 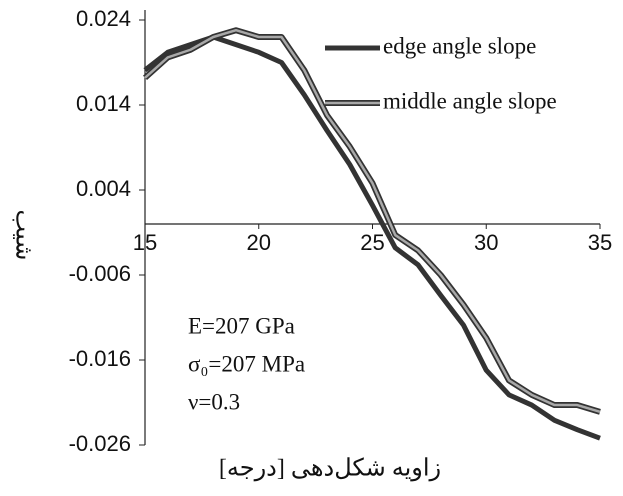 What do you see at coordinates (246, 363) in the screenshot?
I see `annotation: σ₀=207 MPa` at bounding box center [246, 363].